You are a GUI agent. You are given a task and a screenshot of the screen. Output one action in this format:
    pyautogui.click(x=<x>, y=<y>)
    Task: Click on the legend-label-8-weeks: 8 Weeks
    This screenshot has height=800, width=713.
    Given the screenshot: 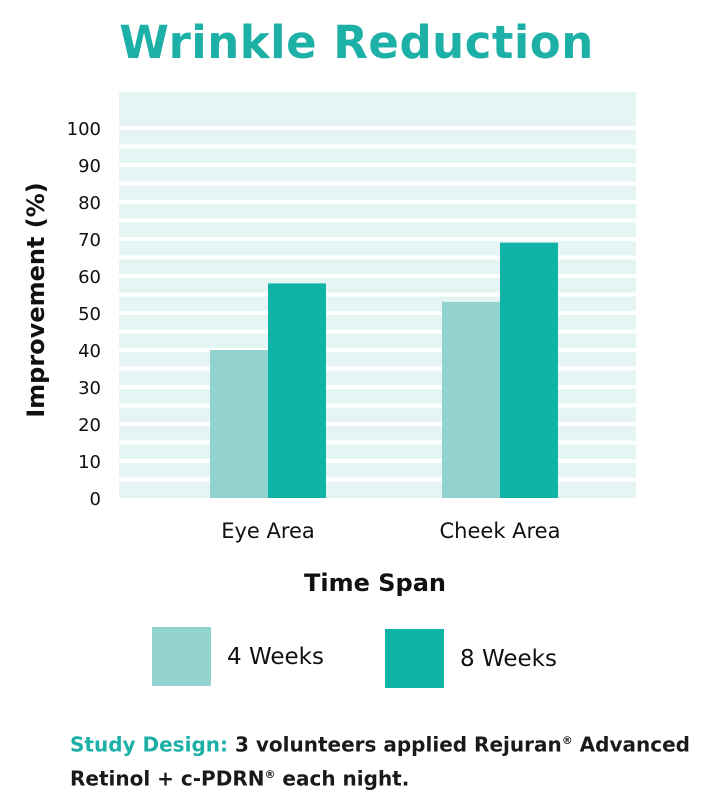 What is the action you would take?
    pyautogui.click(x=508, y=659)
    